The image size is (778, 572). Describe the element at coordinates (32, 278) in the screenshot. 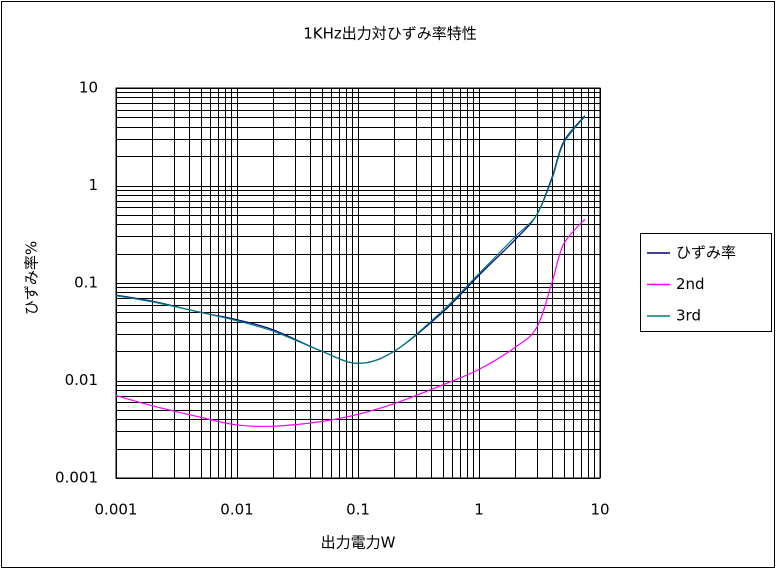

I see `y-axis-label: ひずみ率%` at that location.